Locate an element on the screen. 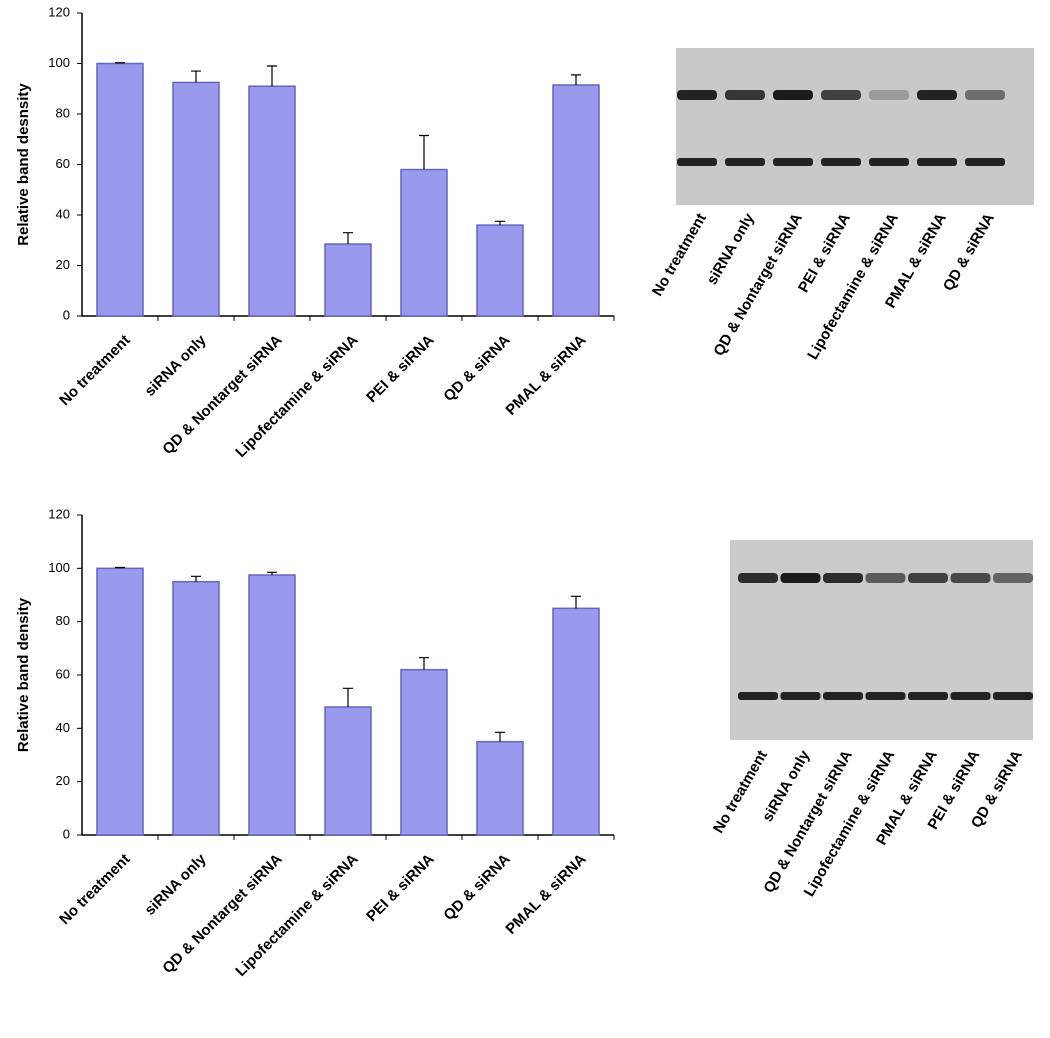 This screenshot has height=1038, width=1050. lane-label: QD & Nontarget siRNA is located at coordinates (758, 284).